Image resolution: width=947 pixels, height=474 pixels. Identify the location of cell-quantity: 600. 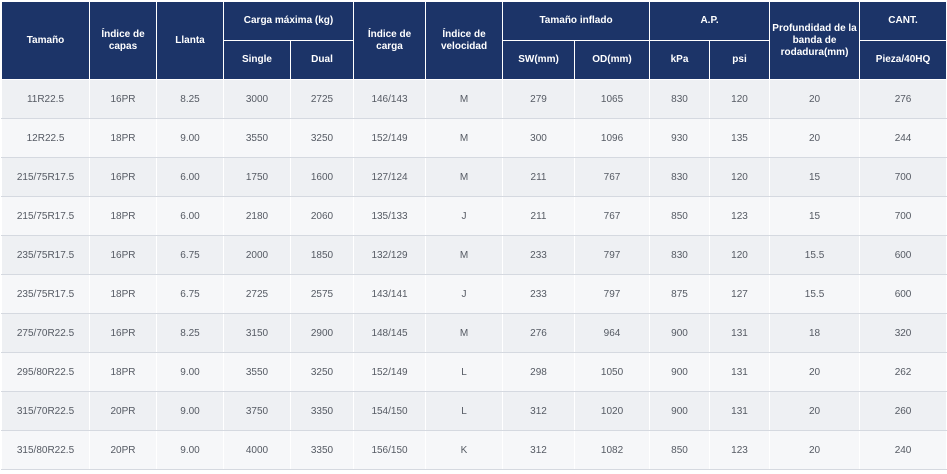
(903, 294).